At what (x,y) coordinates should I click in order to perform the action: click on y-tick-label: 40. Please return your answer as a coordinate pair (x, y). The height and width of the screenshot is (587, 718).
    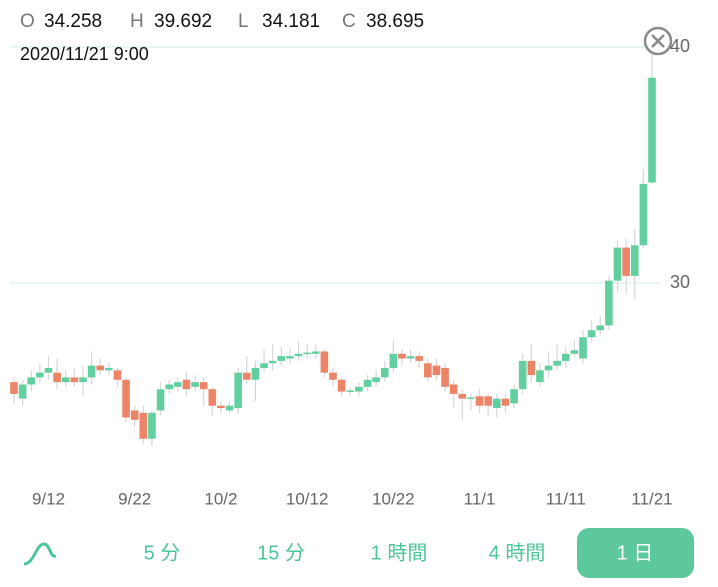
    Looking at the image, I should click on (680, 46).